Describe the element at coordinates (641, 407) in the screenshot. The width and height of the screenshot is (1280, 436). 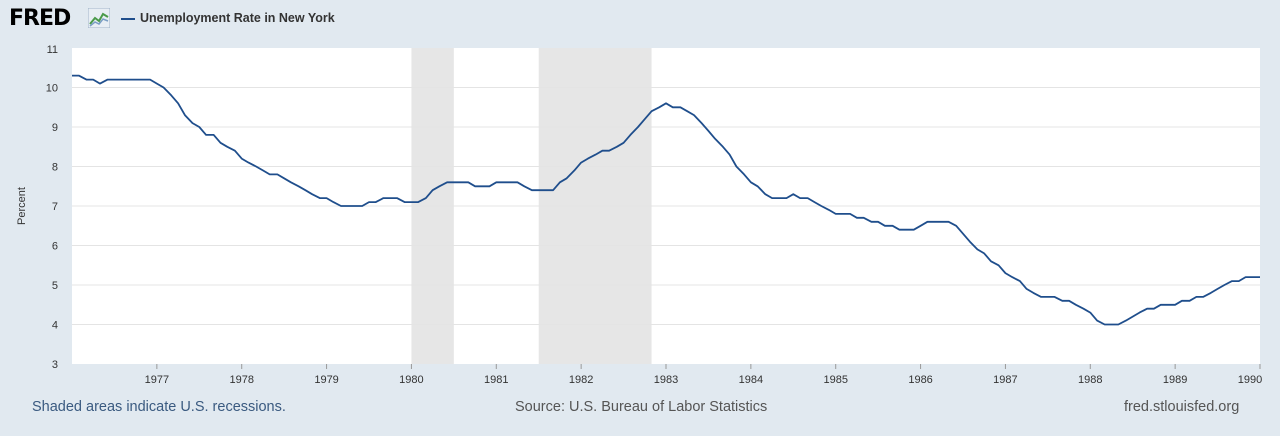
I see `source-note: Source: U.S. Bureau of Labor Statistics` at that location.